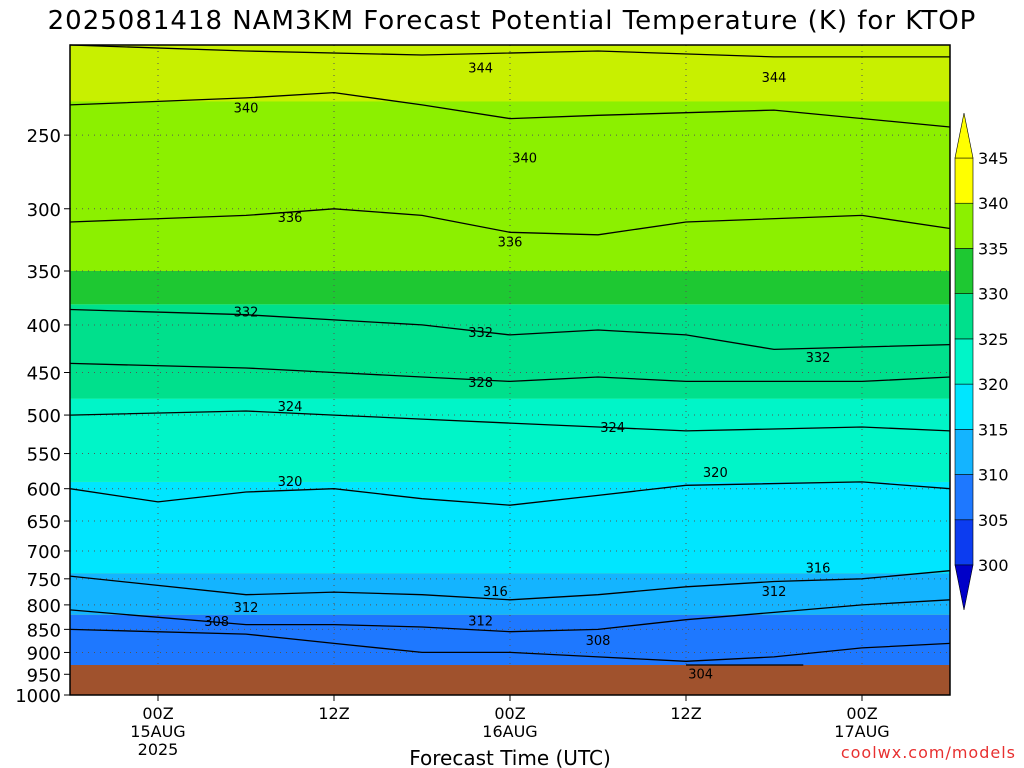 This screenshot has height=768, width=1024. I want to click on legend-label-330: 330, so click(993, 294).